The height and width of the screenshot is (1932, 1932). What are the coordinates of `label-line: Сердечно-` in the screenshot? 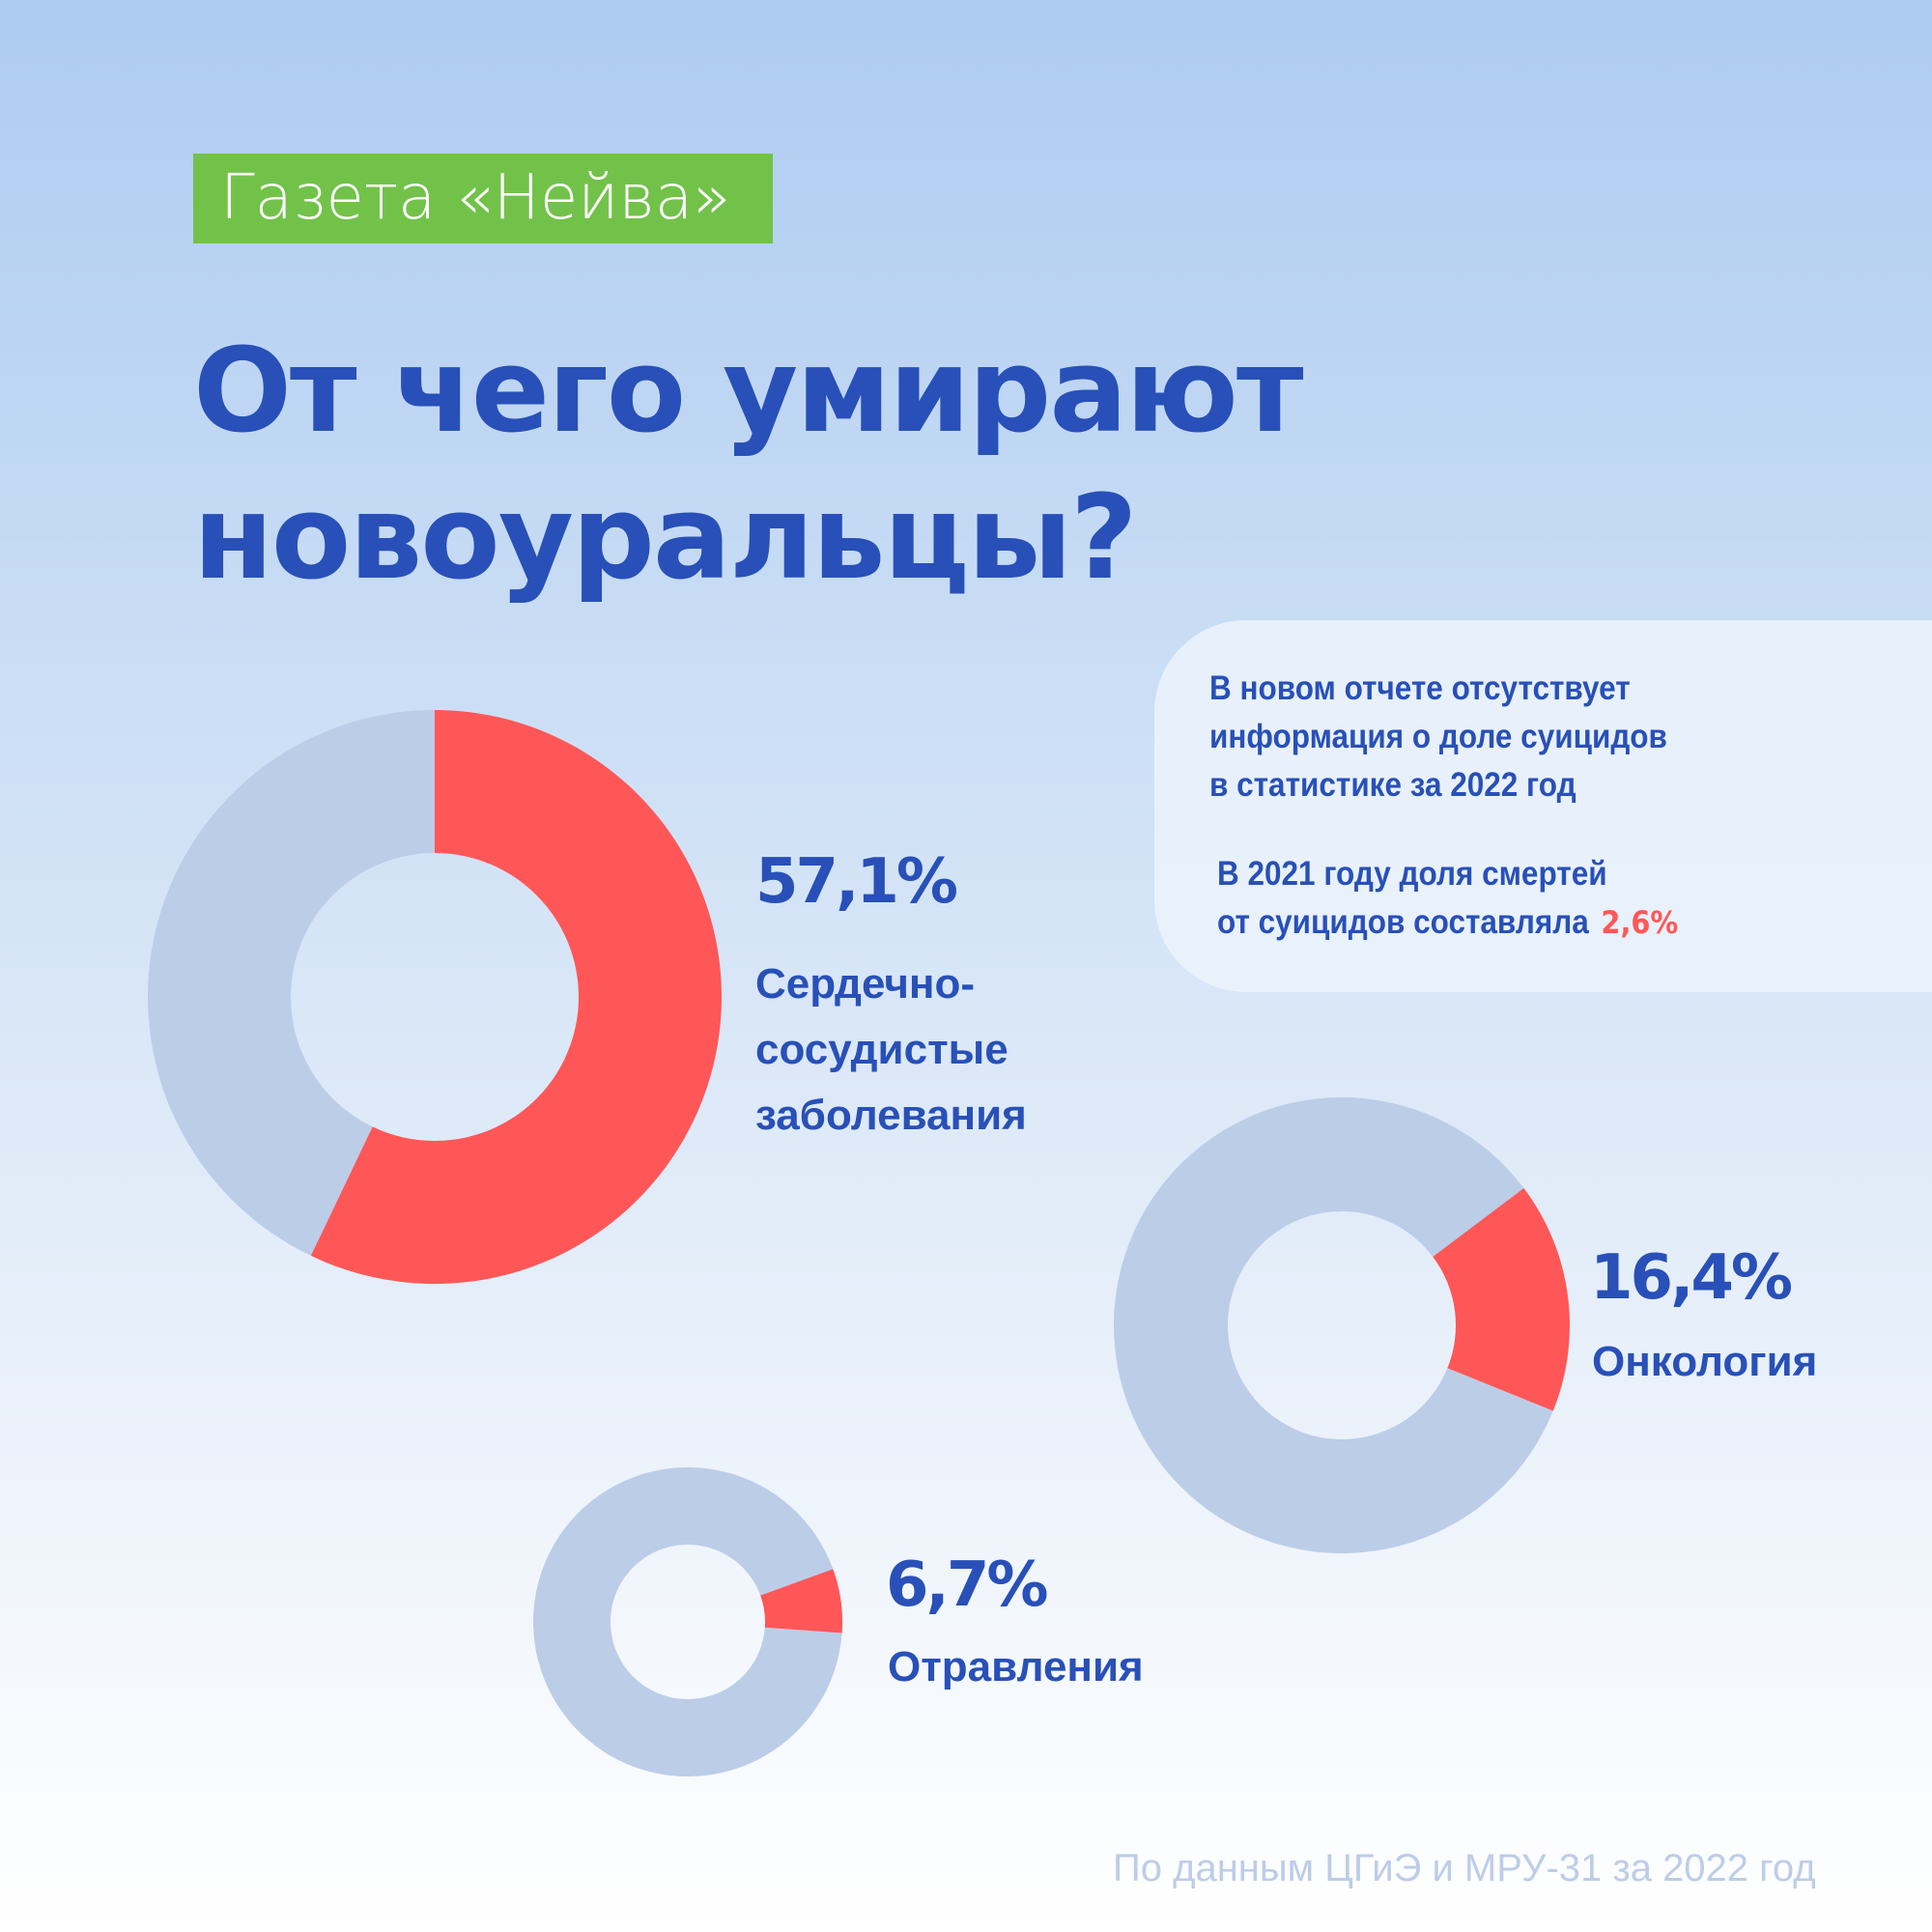 It's located at (865, 984).